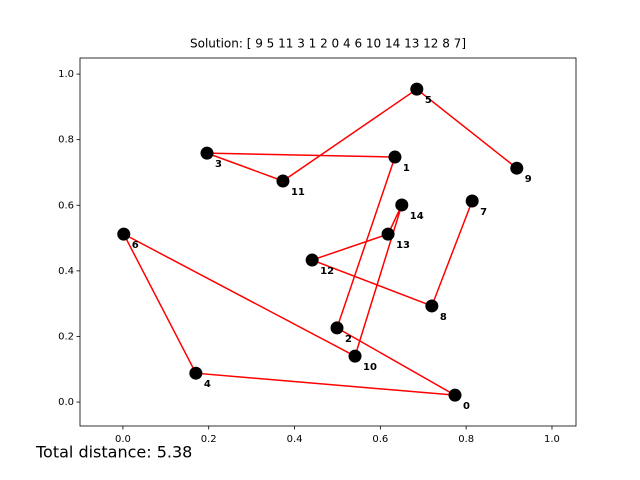 Image resolution: width=640 pixels, height=480 pixels. Describe the element at coordinates (298, 192) in the screenshot. I see `point-label: 11` at that location.